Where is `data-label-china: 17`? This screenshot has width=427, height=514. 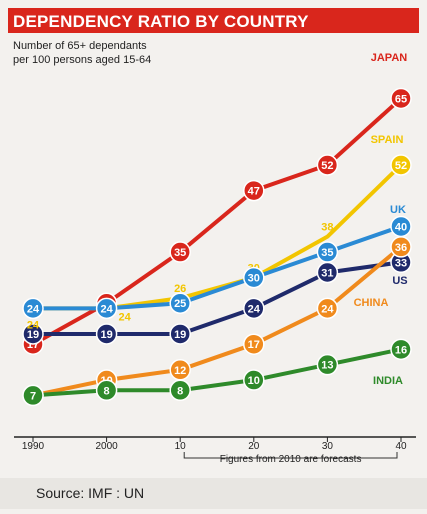
data-label-china: 17 is located at coordinates (254, 345).